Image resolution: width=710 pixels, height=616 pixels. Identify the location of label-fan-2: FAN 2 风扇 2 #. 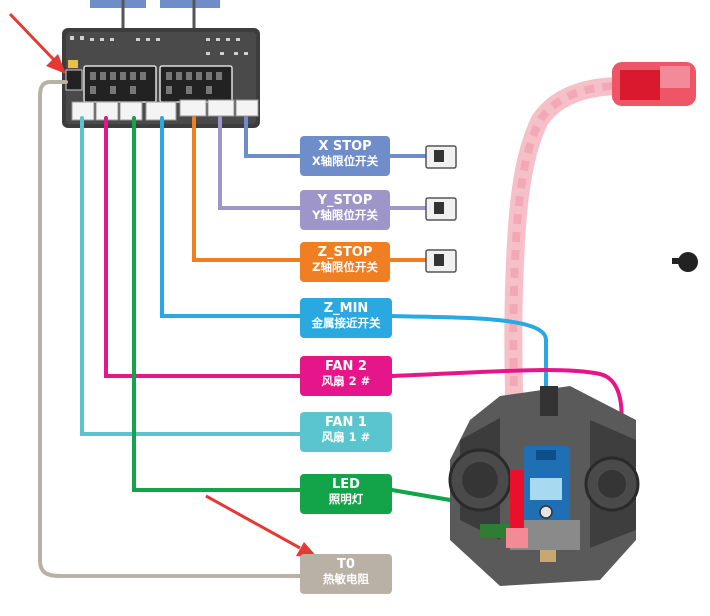
(346, 376).